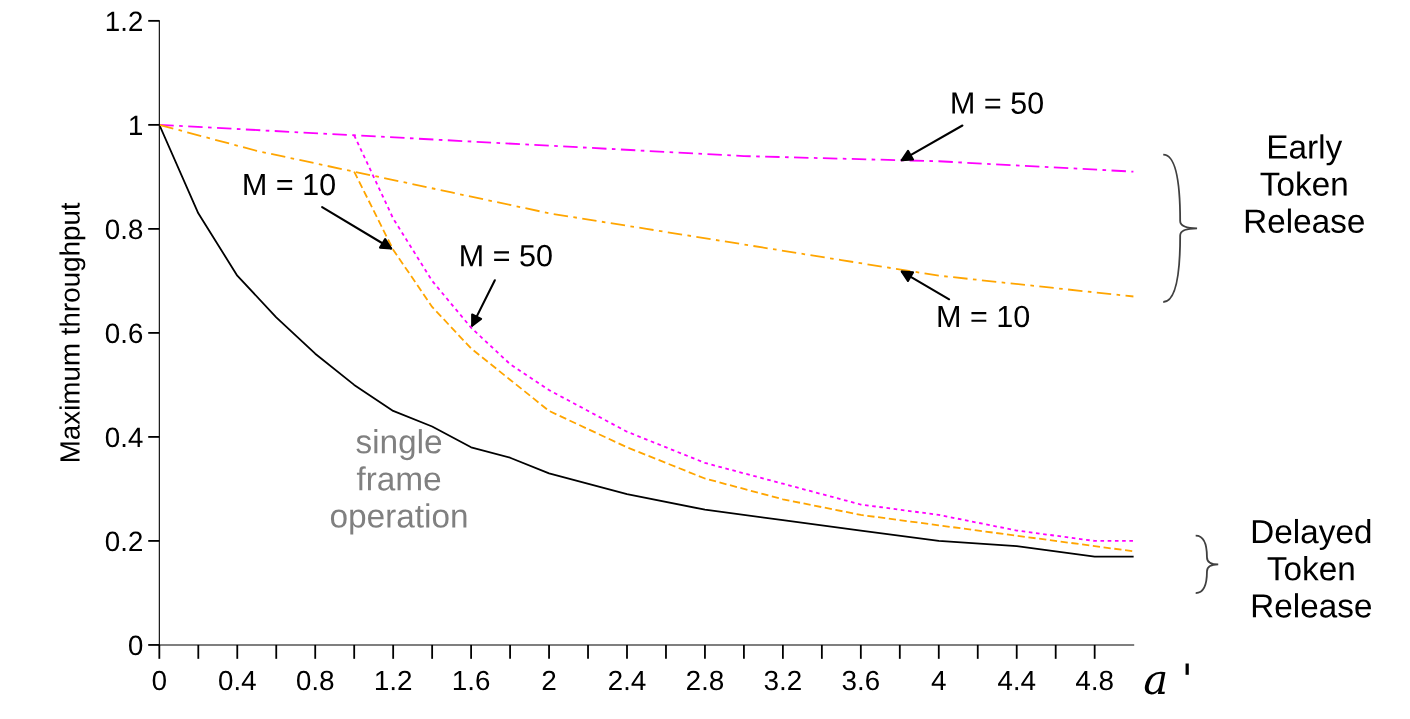 The image size is (1410, 719). I want to click on x-tick-label: 4, so click(938, 680).